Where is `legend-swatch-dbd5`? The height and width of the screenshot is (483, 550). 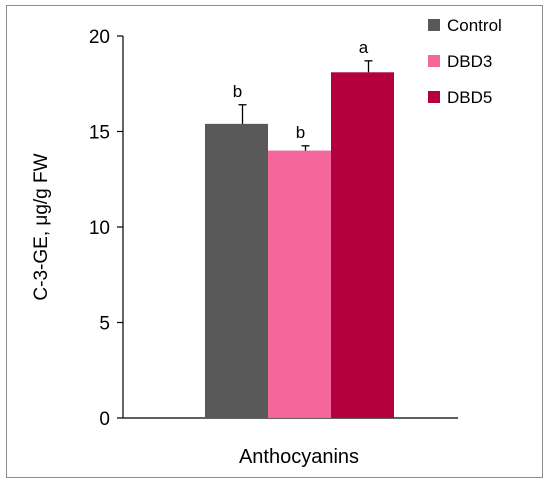
legend-swatch-dbd5 is located at coordinates (434, 97).